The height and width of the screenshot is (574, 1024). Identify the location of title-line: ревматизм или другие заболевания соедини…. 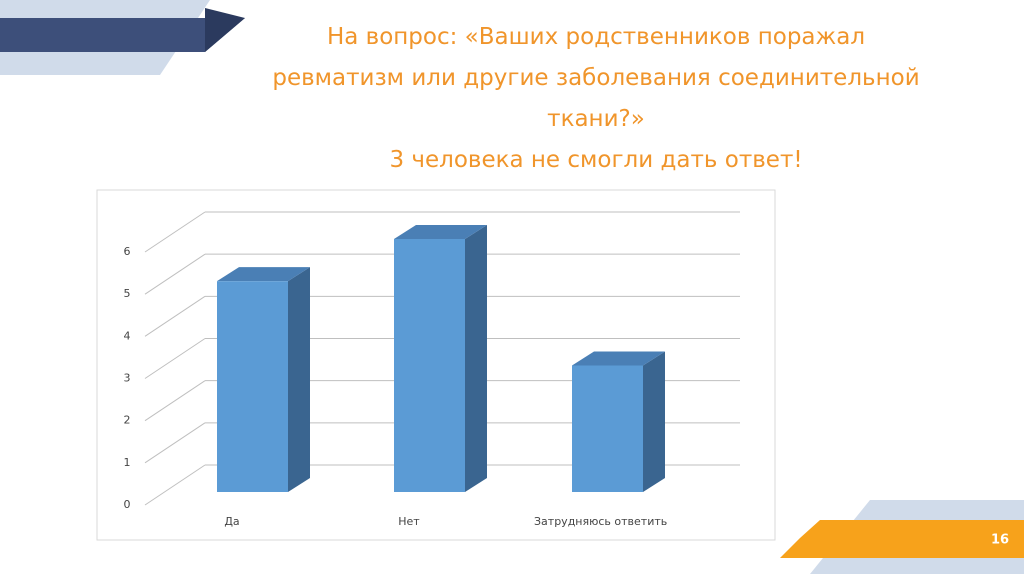
(595, 78).